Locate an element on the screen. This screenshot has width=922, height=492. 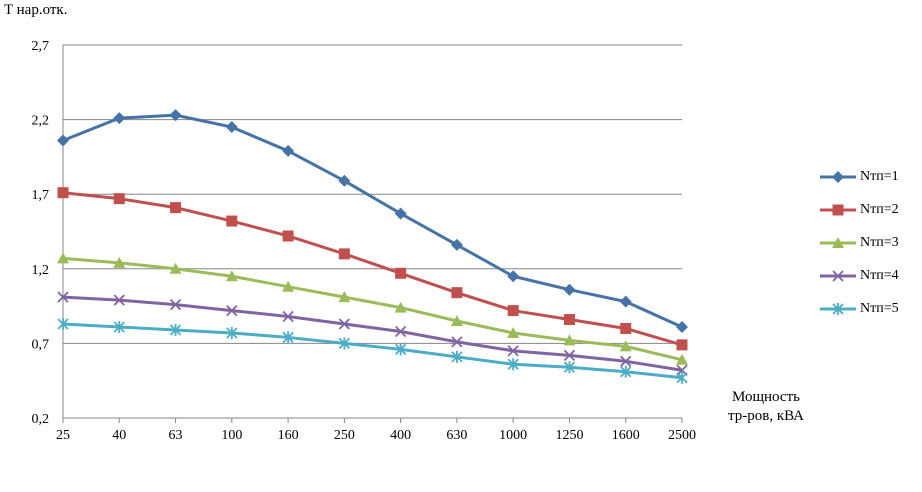
legend-item: Nтп=3 is located at coordinates (859, 242).